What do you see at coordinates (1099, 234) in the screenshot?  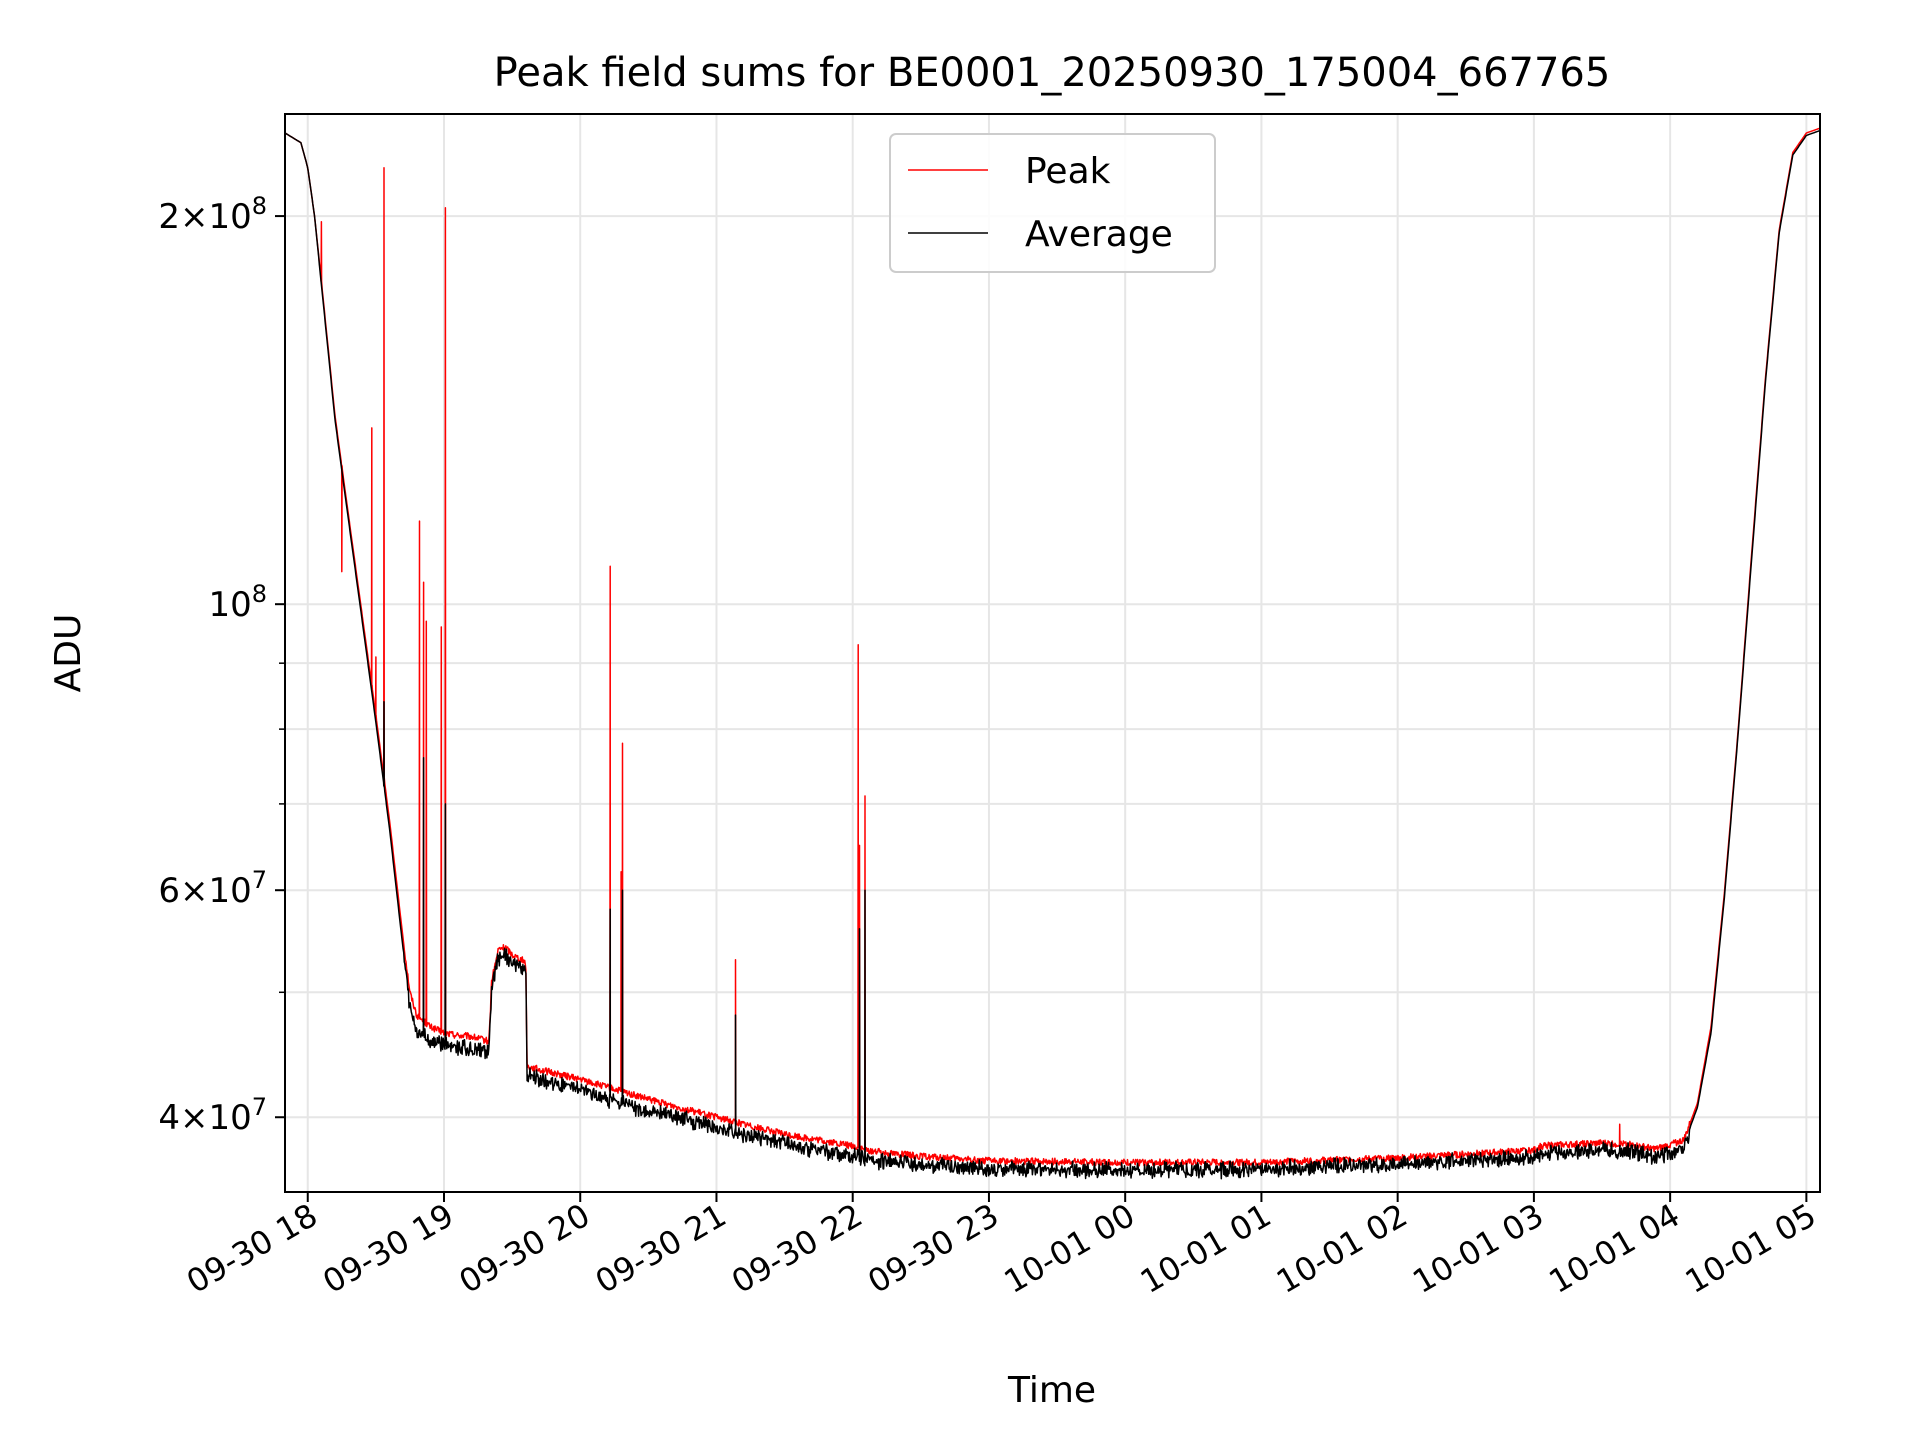 I see `legend-label-average: Average` at bounding box center [1099, 234].